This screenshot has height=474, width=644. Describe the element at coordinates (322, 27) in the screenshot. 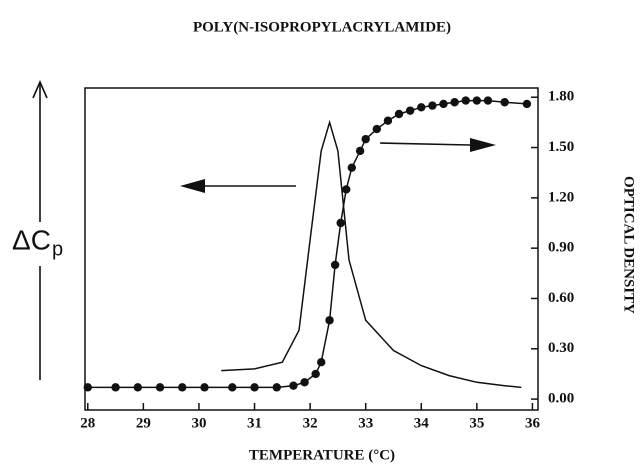

I see `chart-title: POLY(N-ISOPROPYLACRYLAMIDE)` at that location.